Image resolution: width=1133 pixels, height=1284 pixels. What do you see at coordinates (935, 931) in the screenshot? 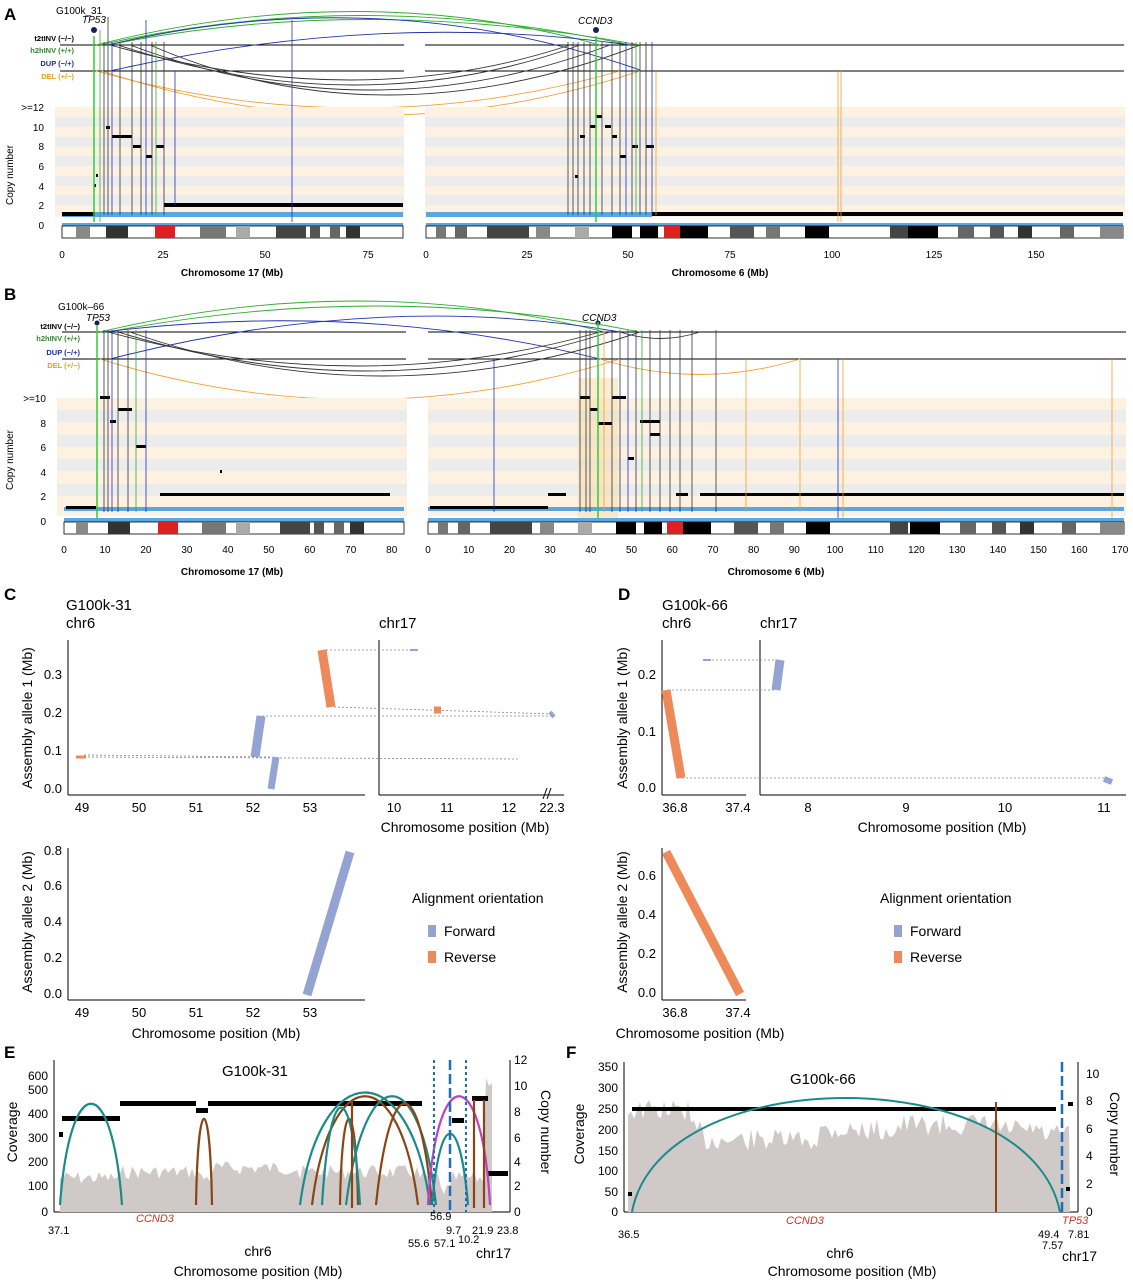
I see `legend-label-forward: Forward` at bounding box center [935, 931].